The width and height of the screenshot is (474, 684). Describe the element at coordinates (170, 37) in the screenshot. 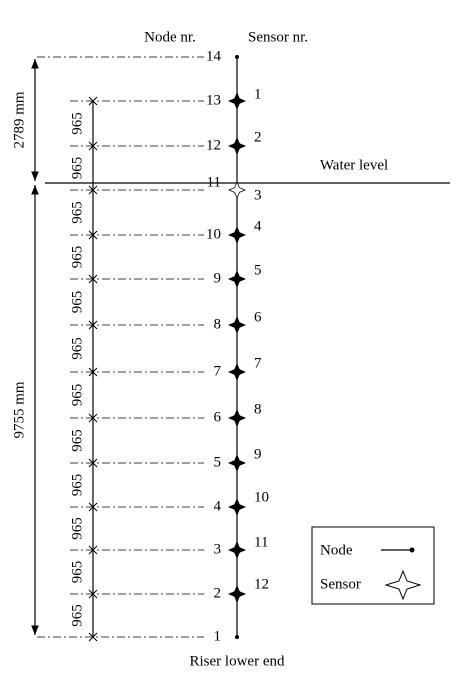

I see `node-heading: Node nr.` at that location.